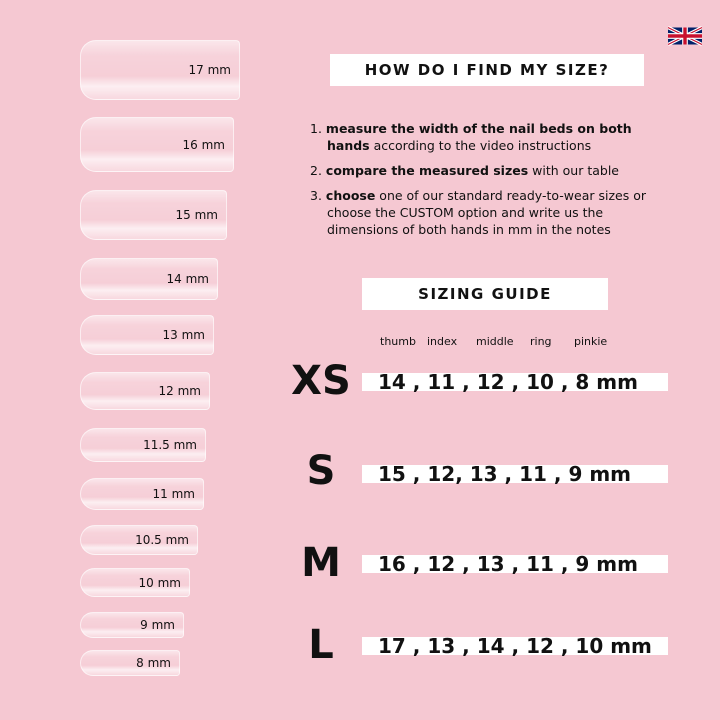  Describe the element at coordinates (145, 391) in the screenshot. I see `nail-size-5: 12 mm` at that location.